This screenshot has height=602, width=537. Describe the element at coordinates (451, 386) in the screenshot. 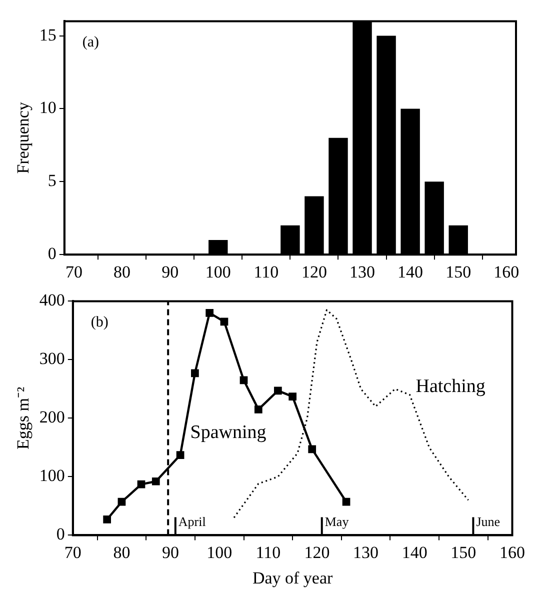

I see `series-label: Hatching` at that location.